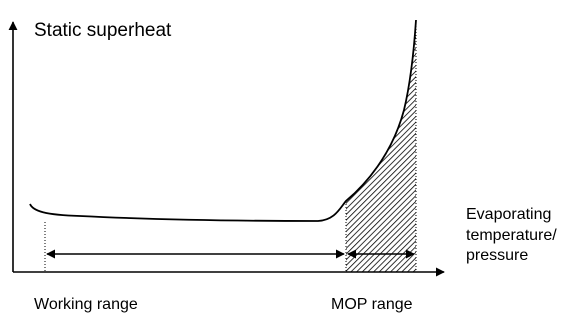 This screenshot has height=322, width=586. Describe the element at coordinates (511, 235) in the screenshot. I see `x-axis-label-line-2: temperature/` at that location.